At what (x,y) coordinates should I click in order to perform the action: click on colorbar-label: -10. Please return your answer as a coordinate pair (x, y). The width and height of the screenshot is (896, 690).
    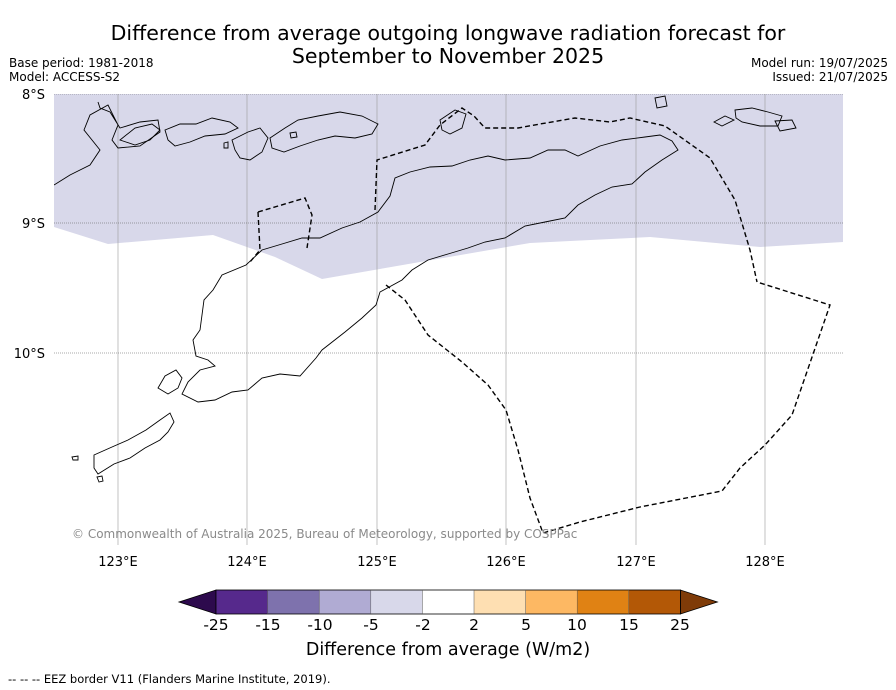
    Looking at the image, I should click on (320, 625).